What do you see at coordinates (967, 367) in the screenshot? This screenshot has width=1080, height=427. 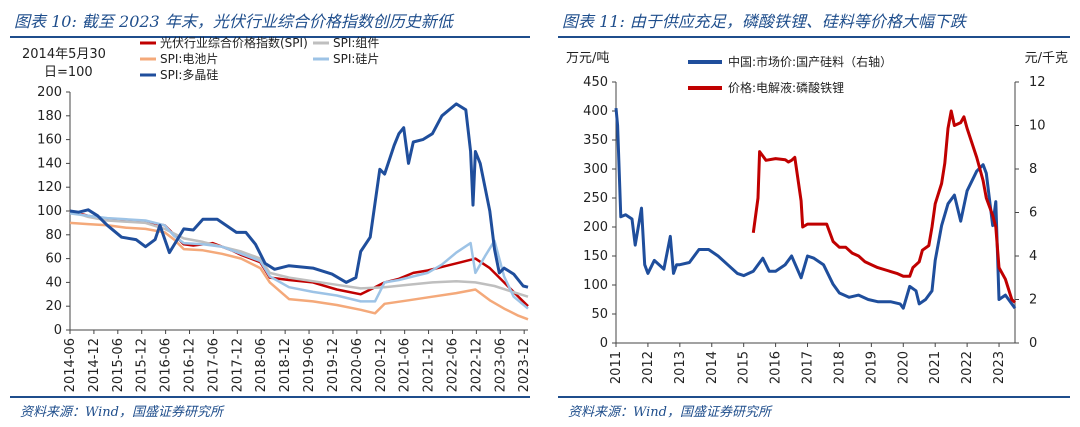 I see `x-tick-label: 2022` at bounding box center [967, 367].